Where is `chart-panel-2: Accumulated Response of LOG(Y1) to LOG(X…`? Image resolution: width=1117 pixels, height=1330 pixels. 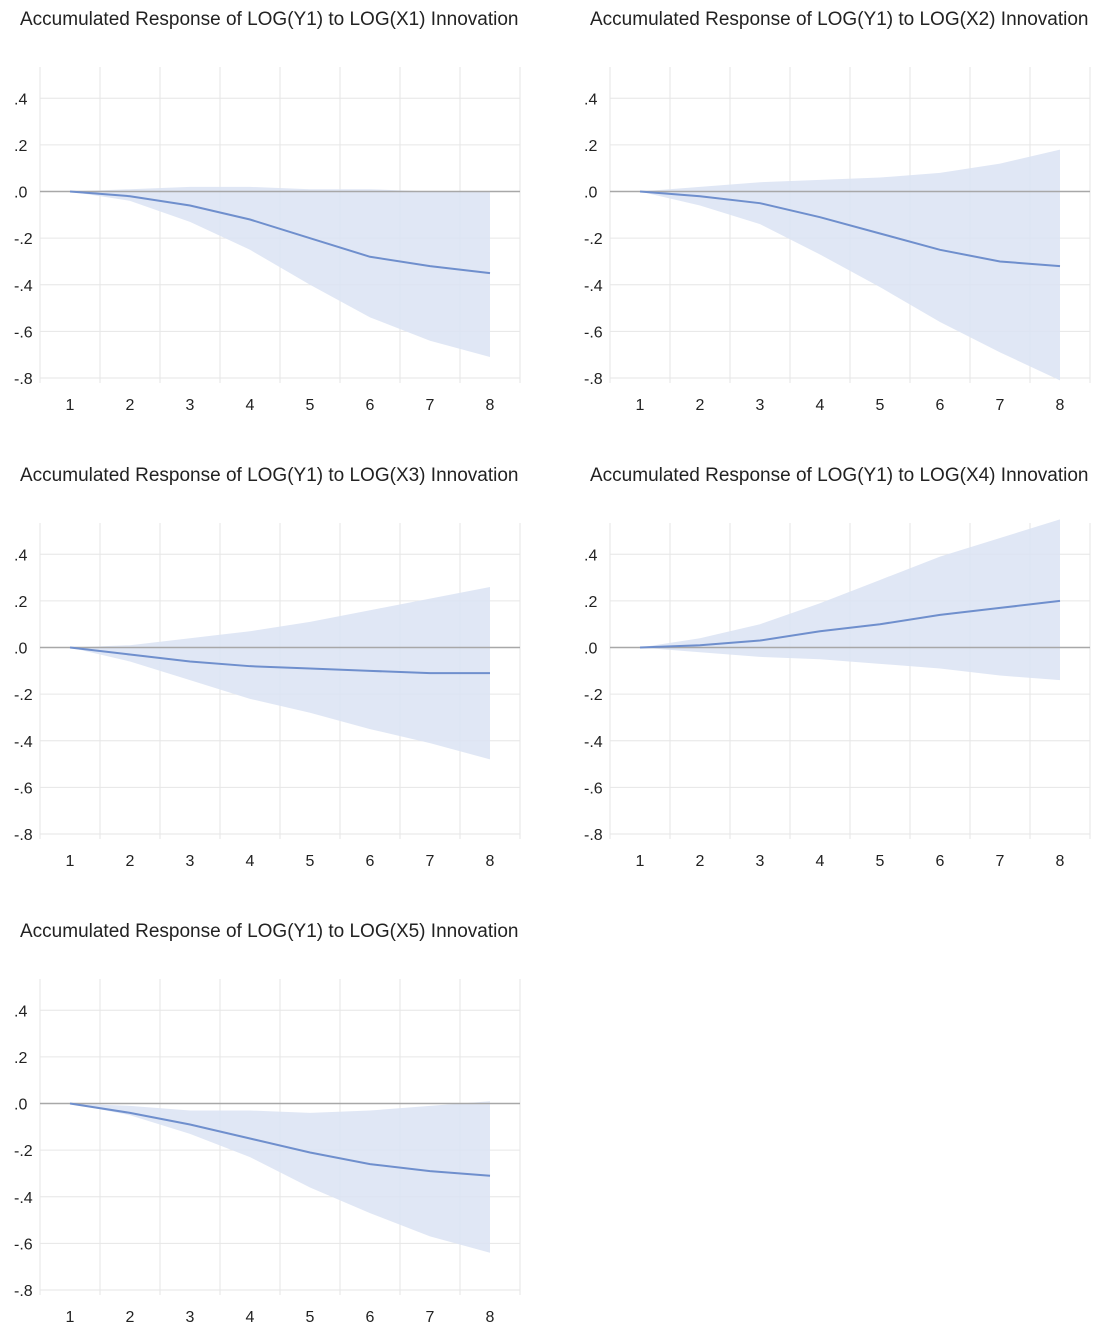 chart-panel-2: Accumulated Response of LOG(Y1) to LOG(X… is located at coordinates (837, 211).